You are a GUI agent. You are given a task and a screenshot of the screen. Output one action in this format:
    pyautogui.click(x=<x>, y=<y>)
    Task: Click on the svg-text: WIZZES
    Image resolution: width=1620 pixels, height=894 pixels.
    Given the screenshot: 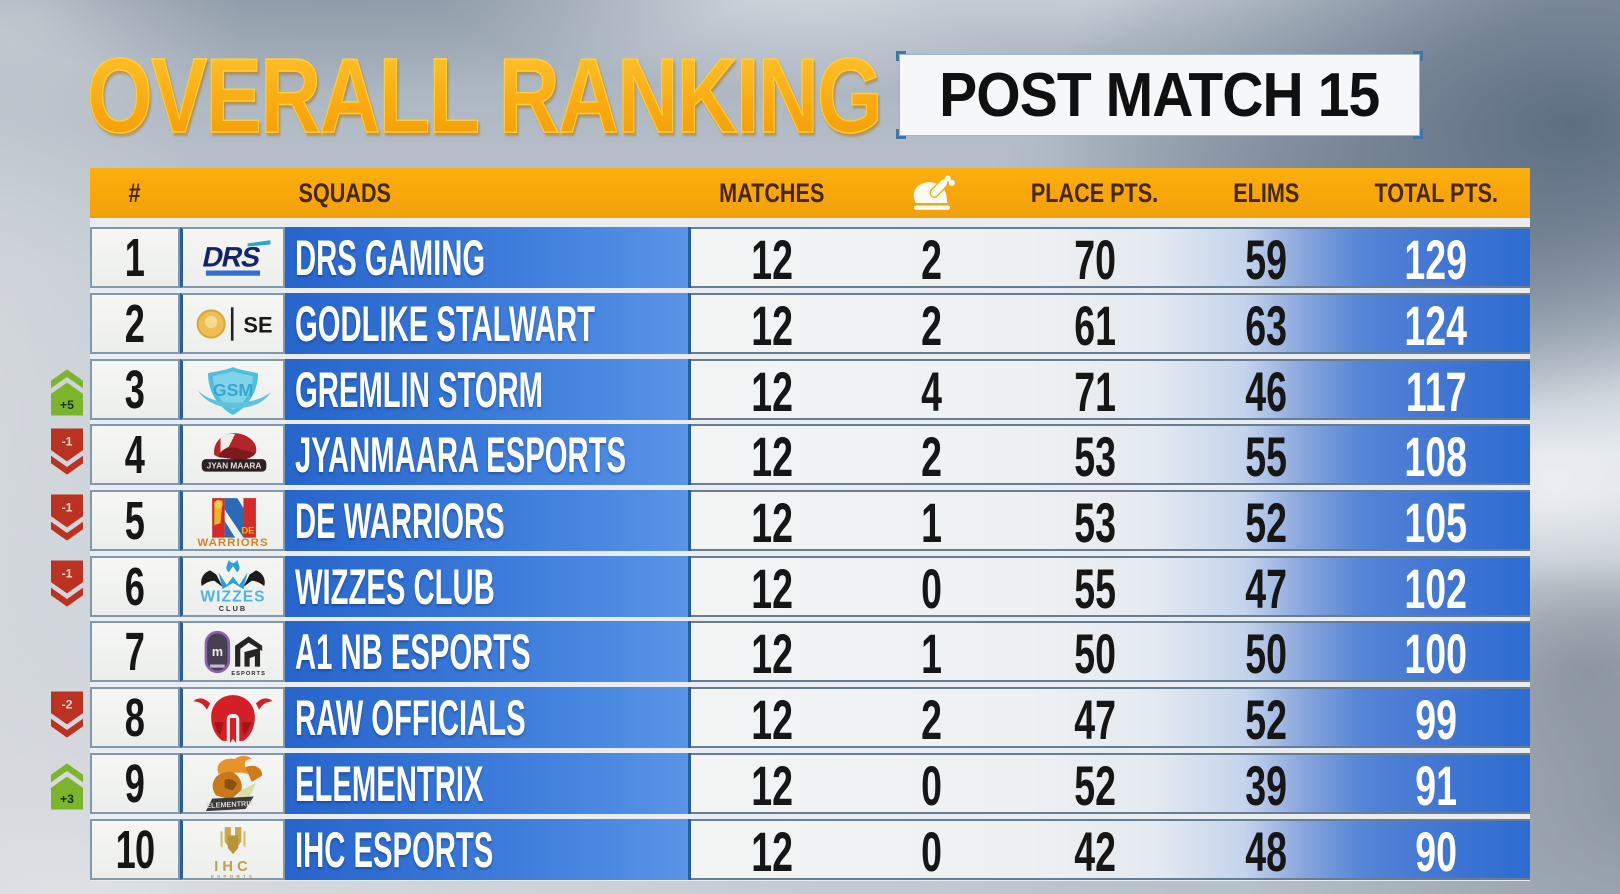 What is the action you would take?
    pyautogui.click(x=232, y=596)
    